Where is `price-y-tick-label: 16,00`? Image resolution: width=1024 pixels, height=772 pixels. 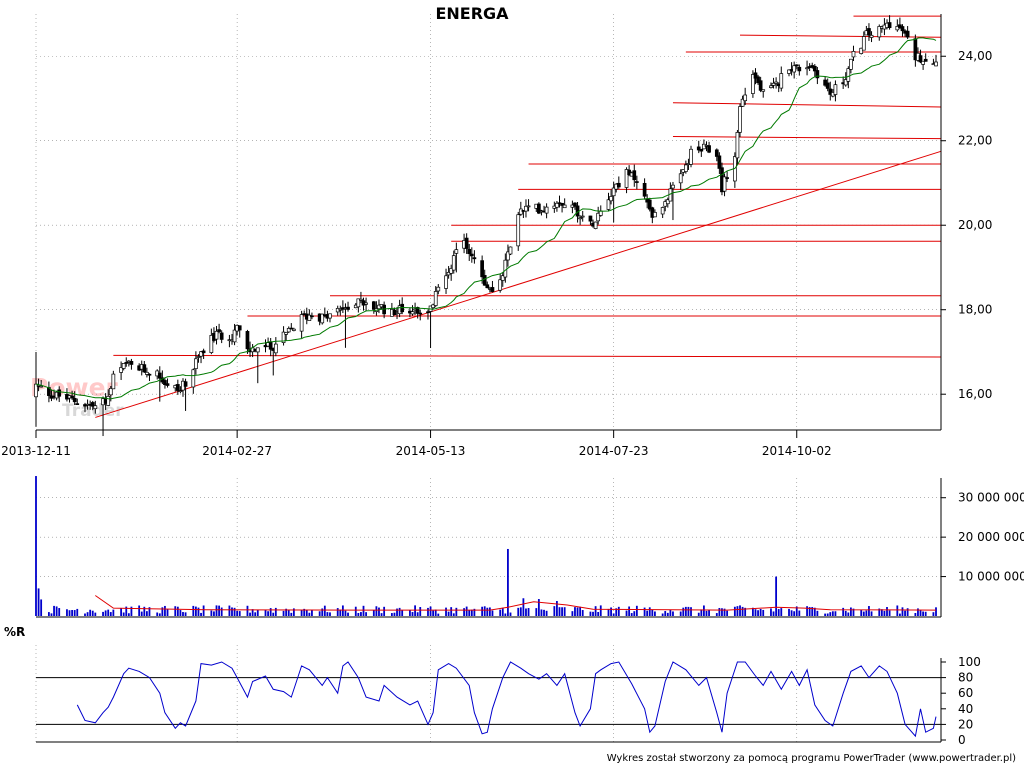 price-y-tick-label: 16,00 is located at coordinates (975, 394).